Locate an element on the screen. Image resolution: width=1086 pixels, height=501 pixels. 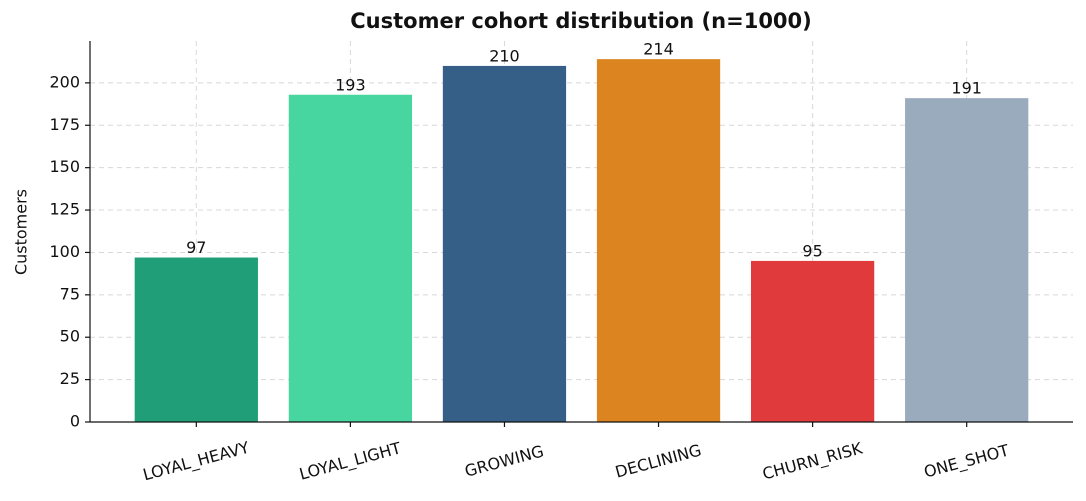
y-tick-label: 75 is located at coordinates (70, 293).